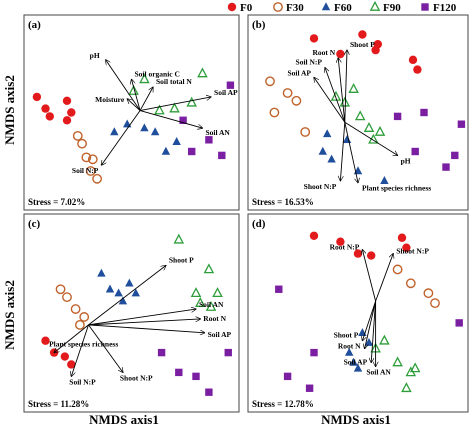 This screenshot has width=474, height=428. I want to click on panel-letter: (c), so click(34, 224).